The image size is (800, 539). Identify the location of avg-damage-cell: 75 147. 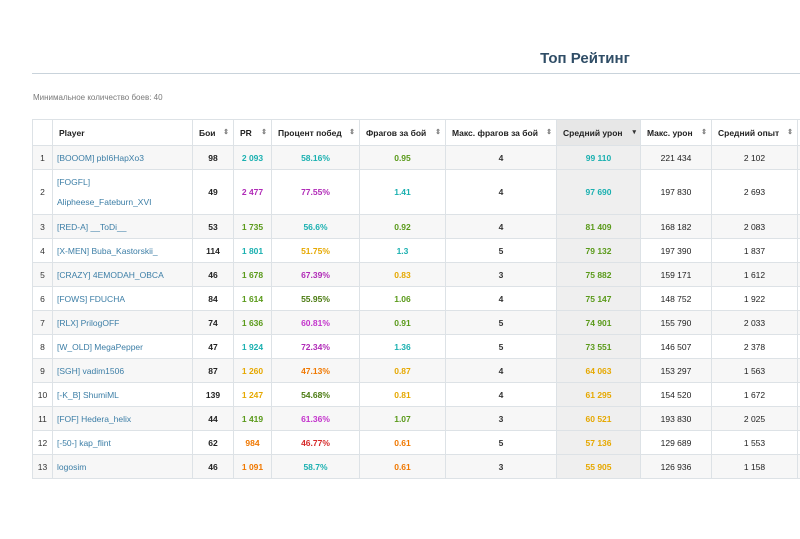
(598, 298).